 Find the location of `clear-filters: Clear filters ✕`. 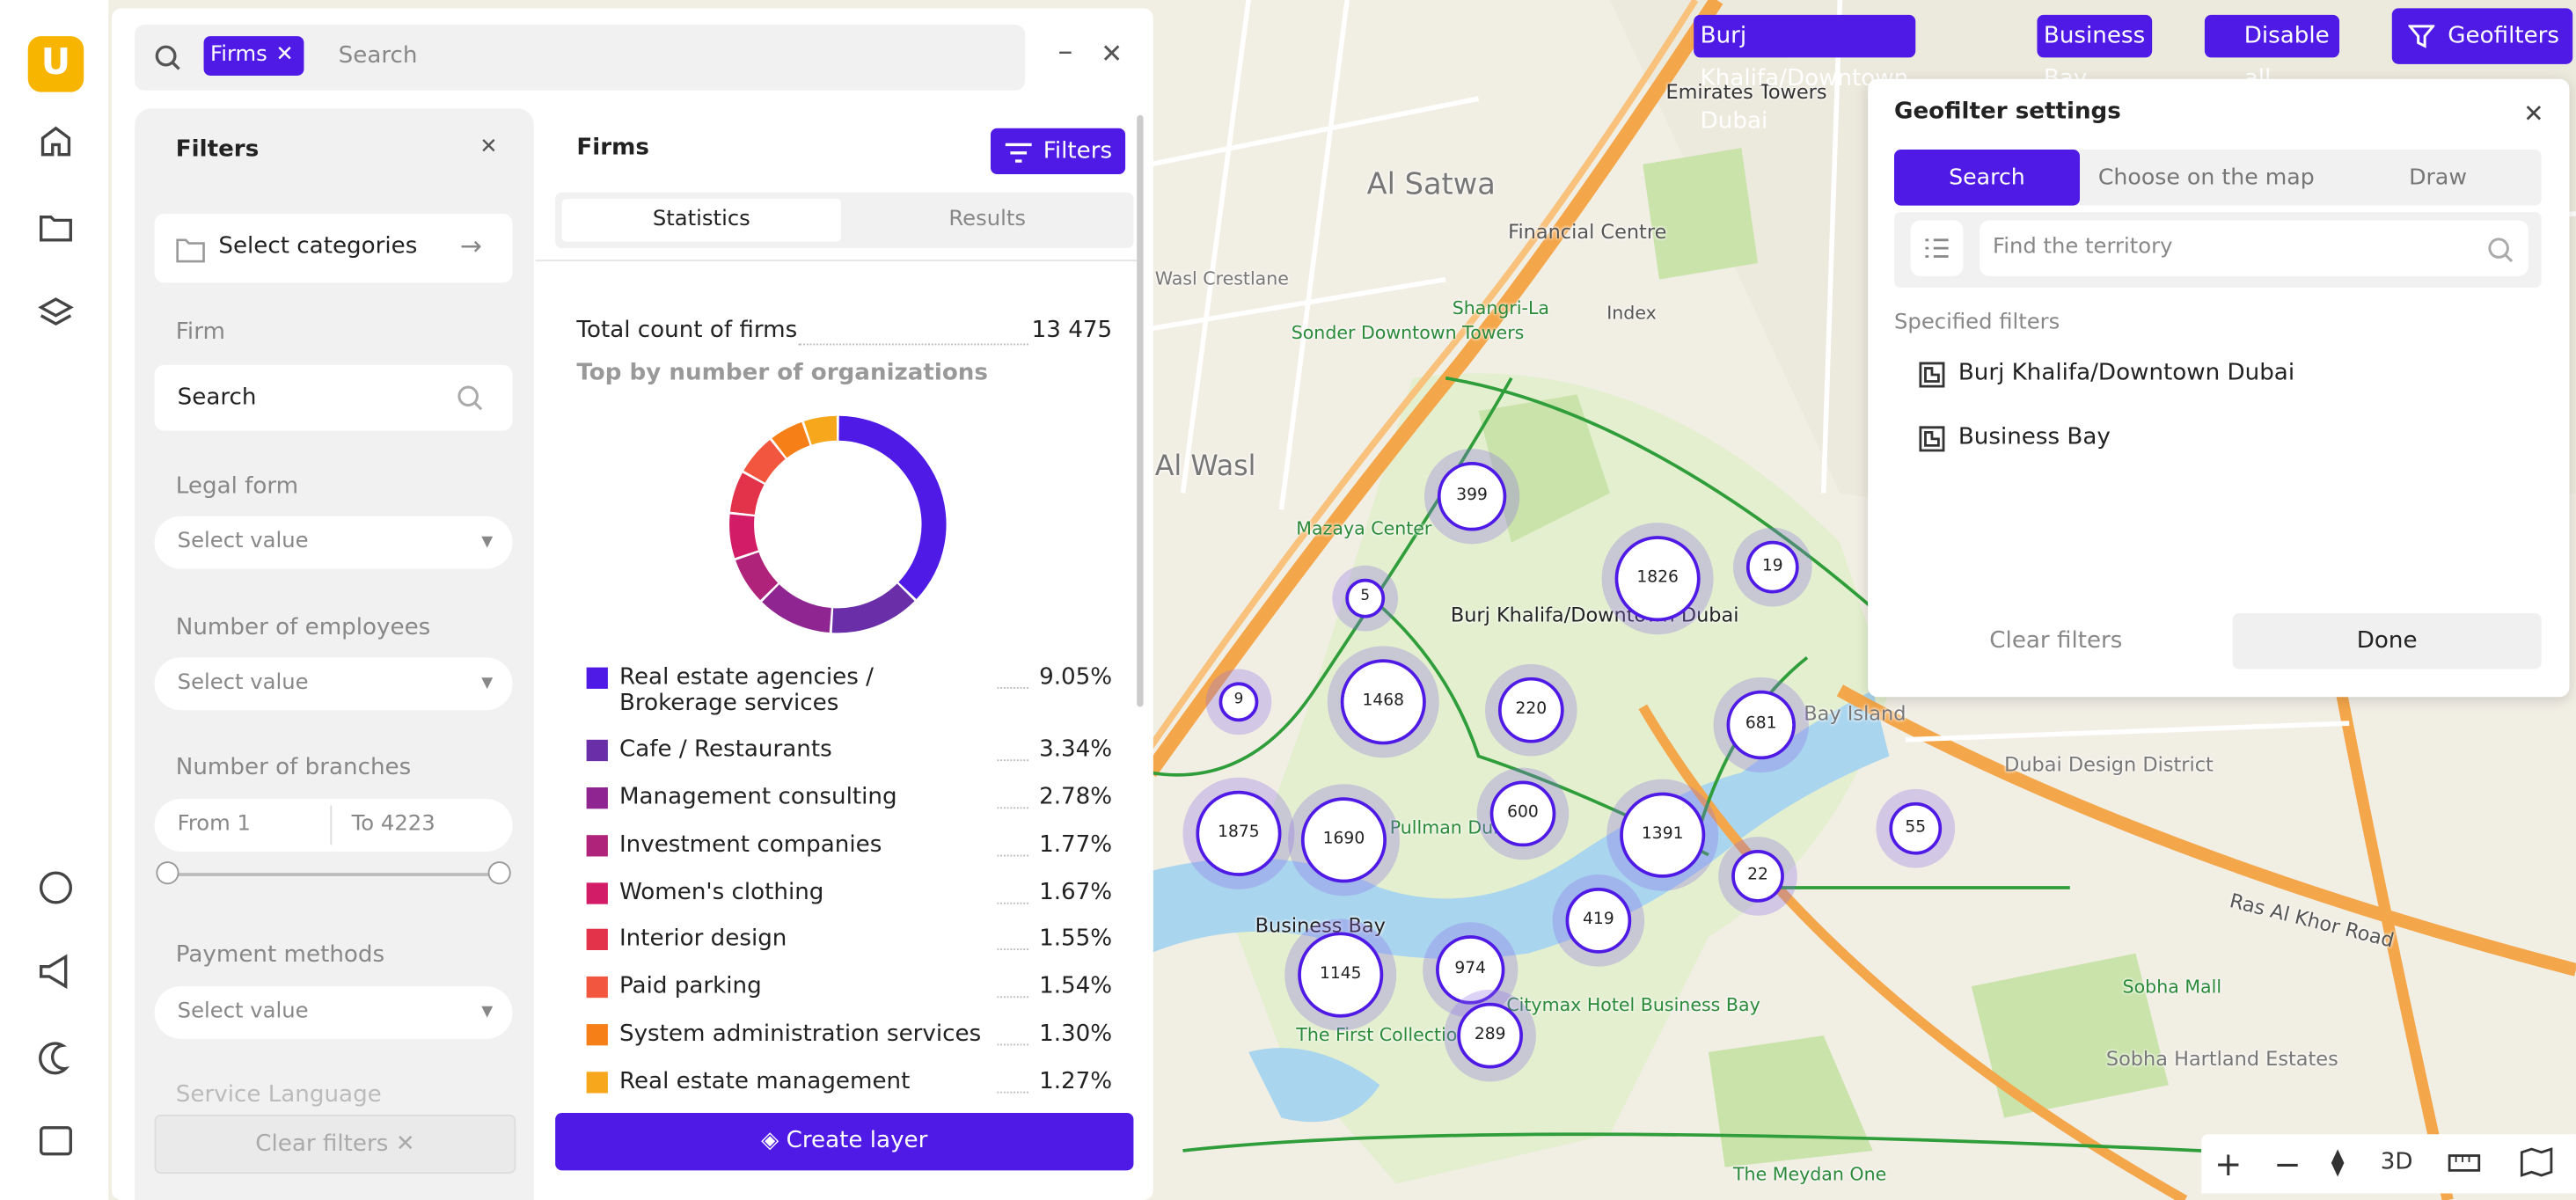

clear-filters: Clear filters ✕ is located at coordinates (335, 1144).